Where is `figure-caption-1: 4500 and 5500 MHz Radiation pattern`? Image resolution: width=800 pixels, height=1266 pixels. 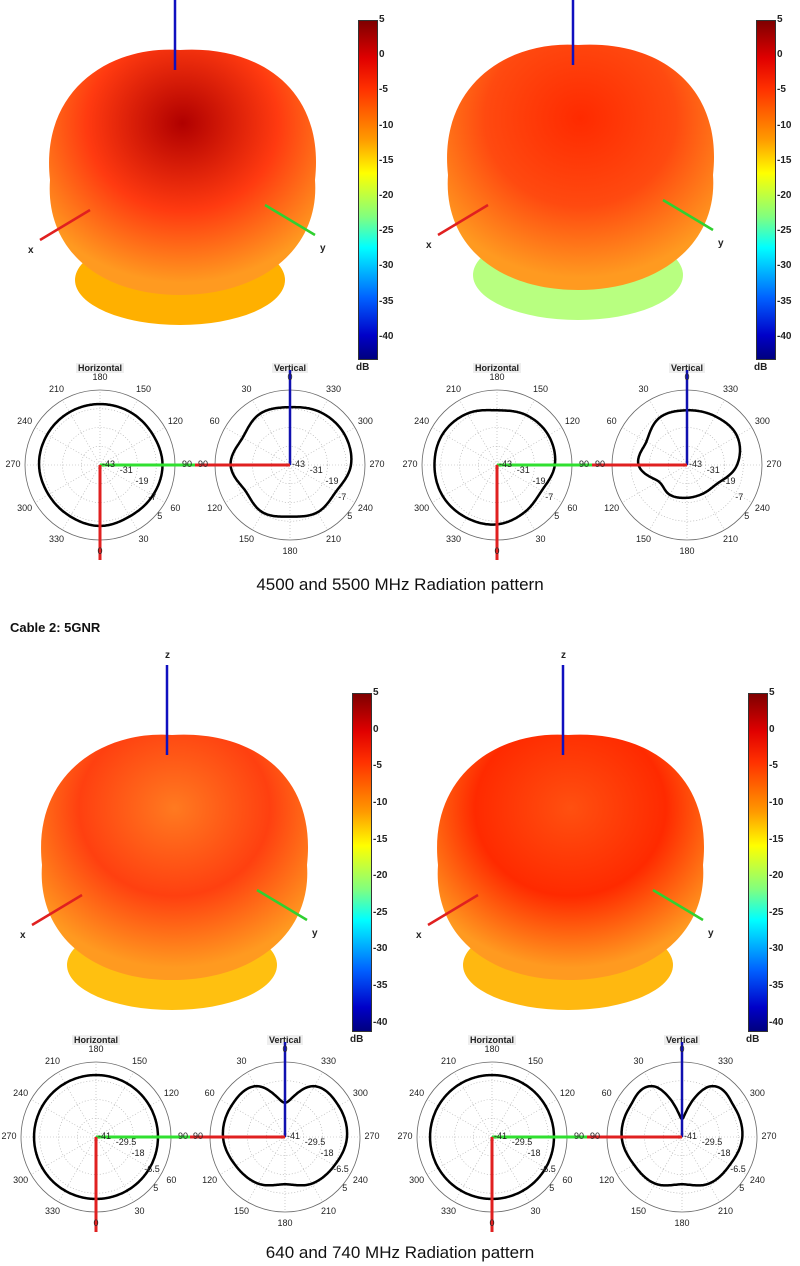
figure-caption-1: 4500 and 5500 MHz Radiation pattern is located at coordinates (400, 584).